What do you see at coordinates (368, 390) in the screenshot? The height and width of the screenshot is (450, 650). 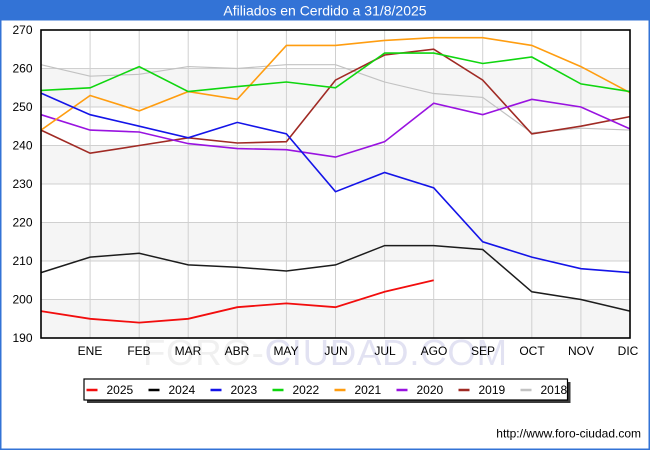 I see `svg-text: 2021` at bounding box center [368, 390].